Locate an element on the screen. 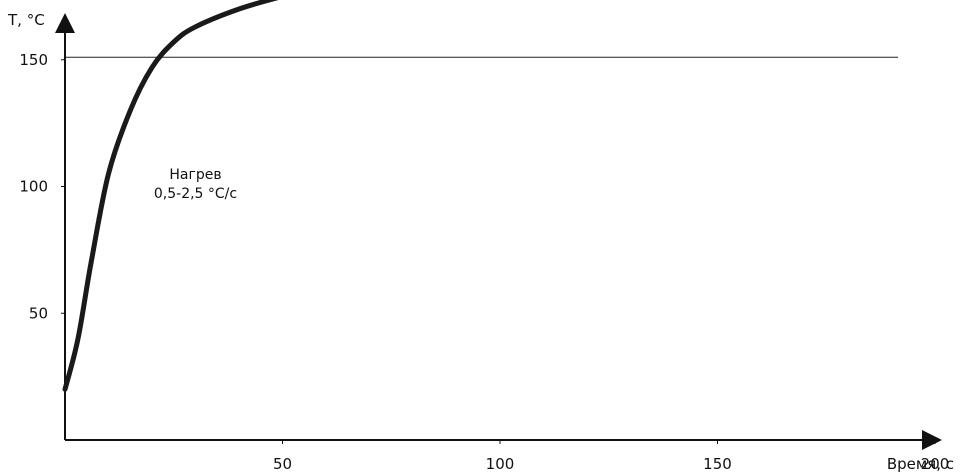 The image size is (967, 472). y-axis-title: T, °C is located at coordinates (26, 20).